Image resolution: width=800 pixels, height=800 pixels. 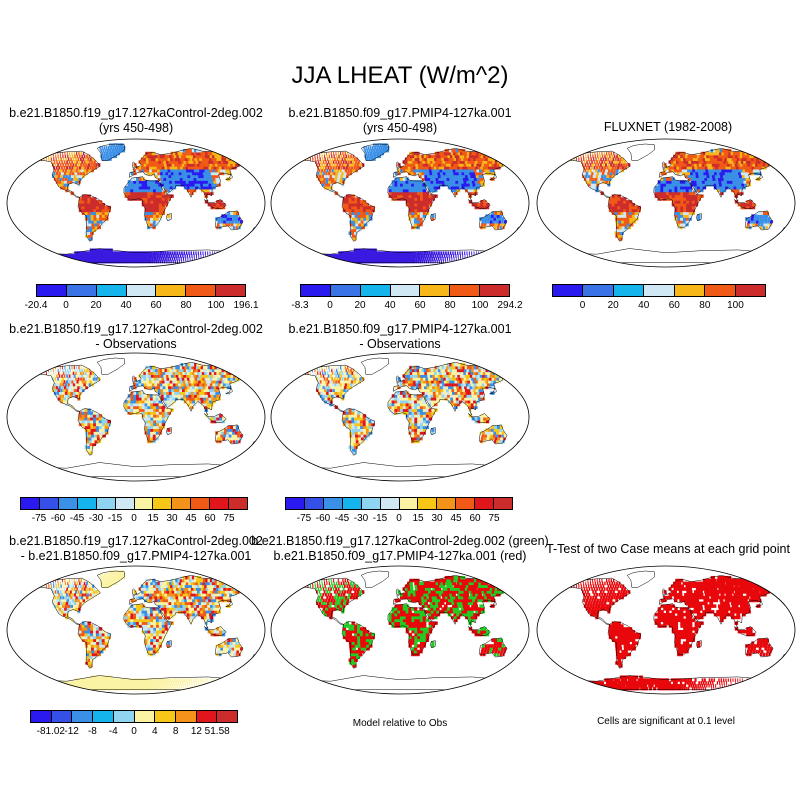 I want to click on panel3-title-line1: FLUXNET (1982-2008), so click(x=668, y=127).